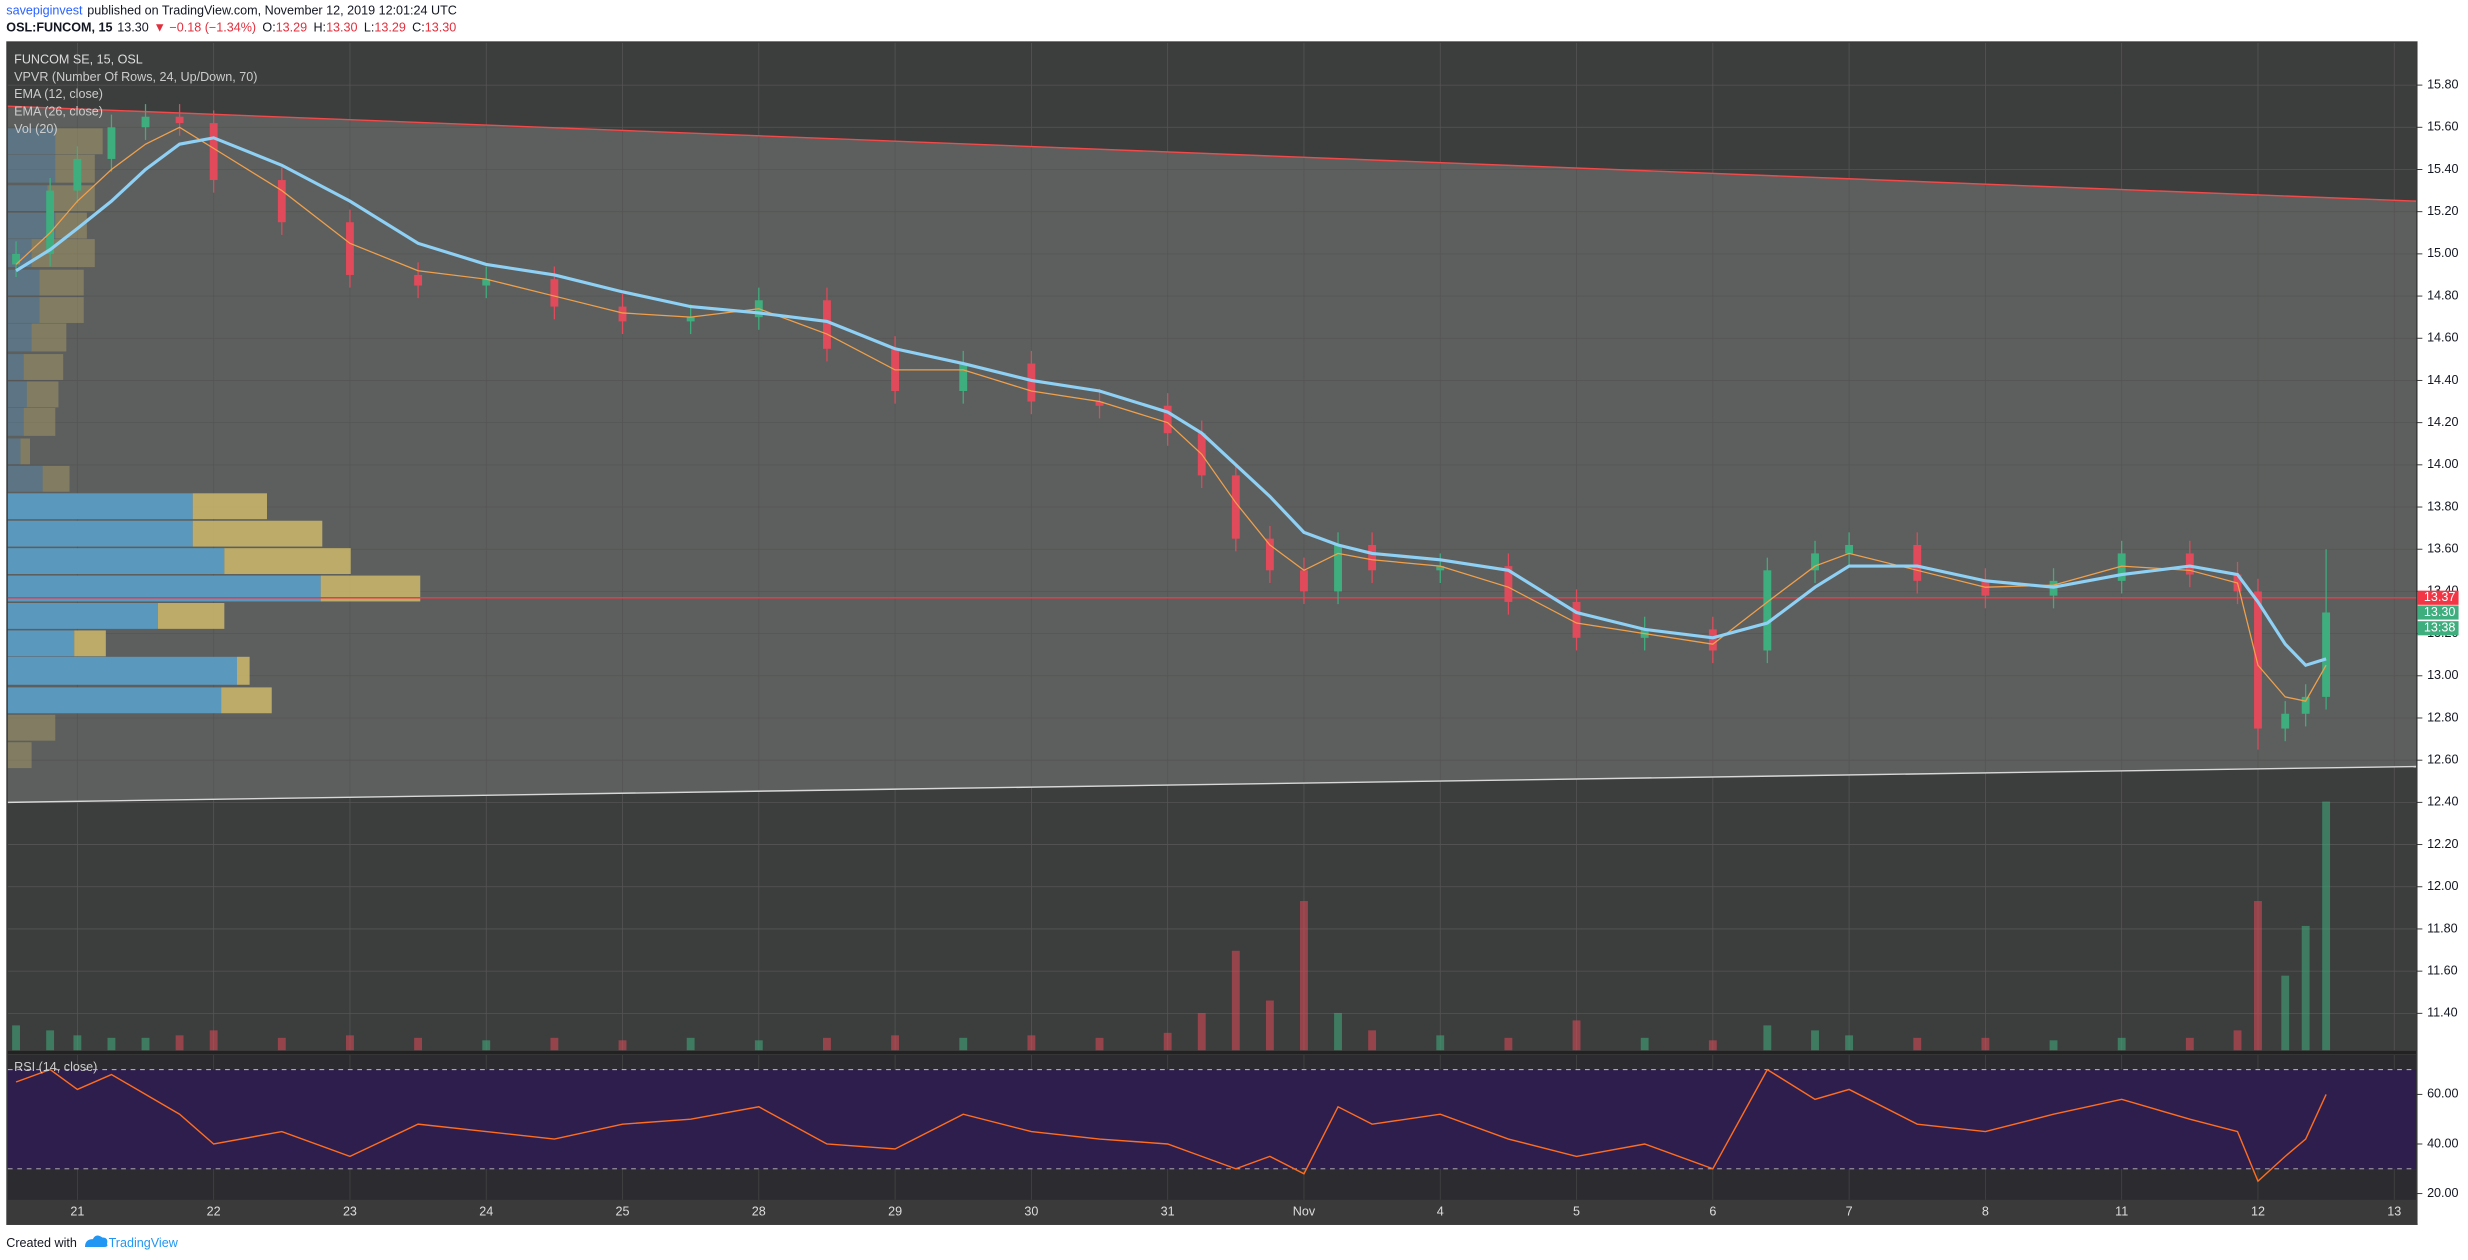 Image resolution: width=2468 pixels, height=1260 pixels. Describe the element at coordinates (35, 129) in the screenshot. I see `legend-entry: Vol (20)` at that location.